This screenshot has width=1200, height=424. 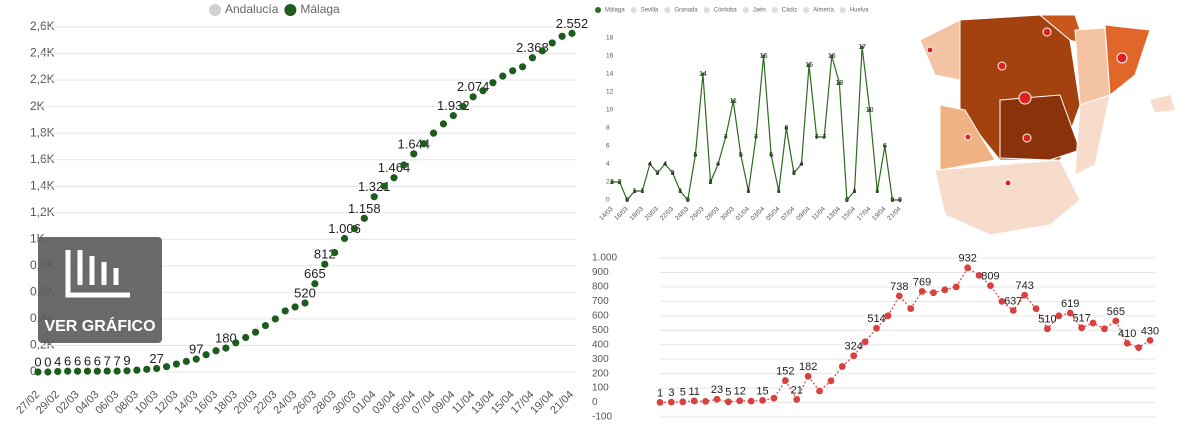 I want to click on legend-label: Almería, so click(x=823, y=11).